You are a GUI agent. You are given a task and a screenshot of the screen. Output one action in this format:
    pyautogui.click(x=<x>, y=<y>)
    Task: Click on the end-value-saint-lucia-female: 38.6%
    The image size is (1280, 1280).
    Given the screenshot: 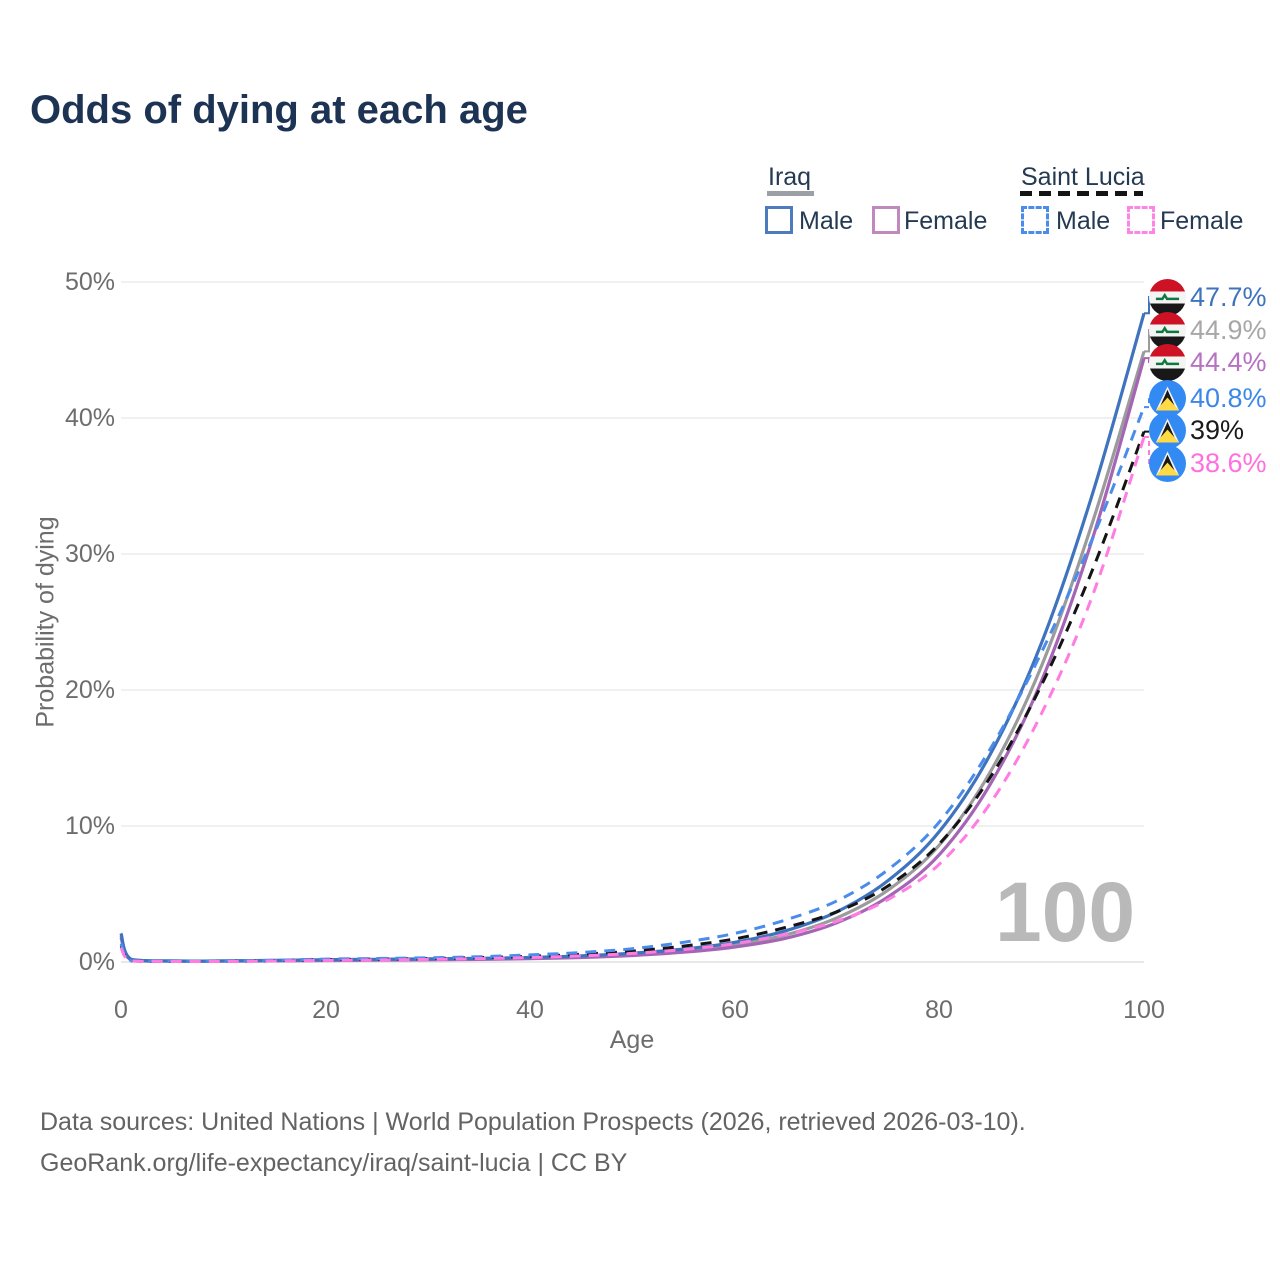 What is the action you would take?
    pyautogui.click(x=1228, y=463)
    